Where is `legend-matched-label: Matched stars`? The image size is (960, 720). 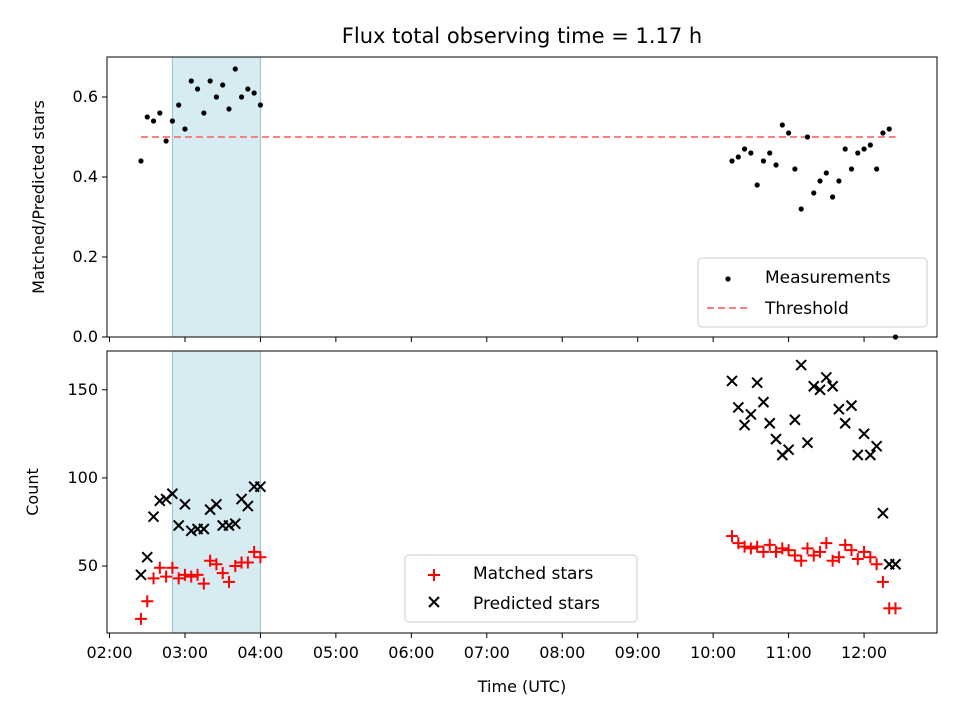
legend-matched-label: Matched stars is located at coordinates (533, 574).